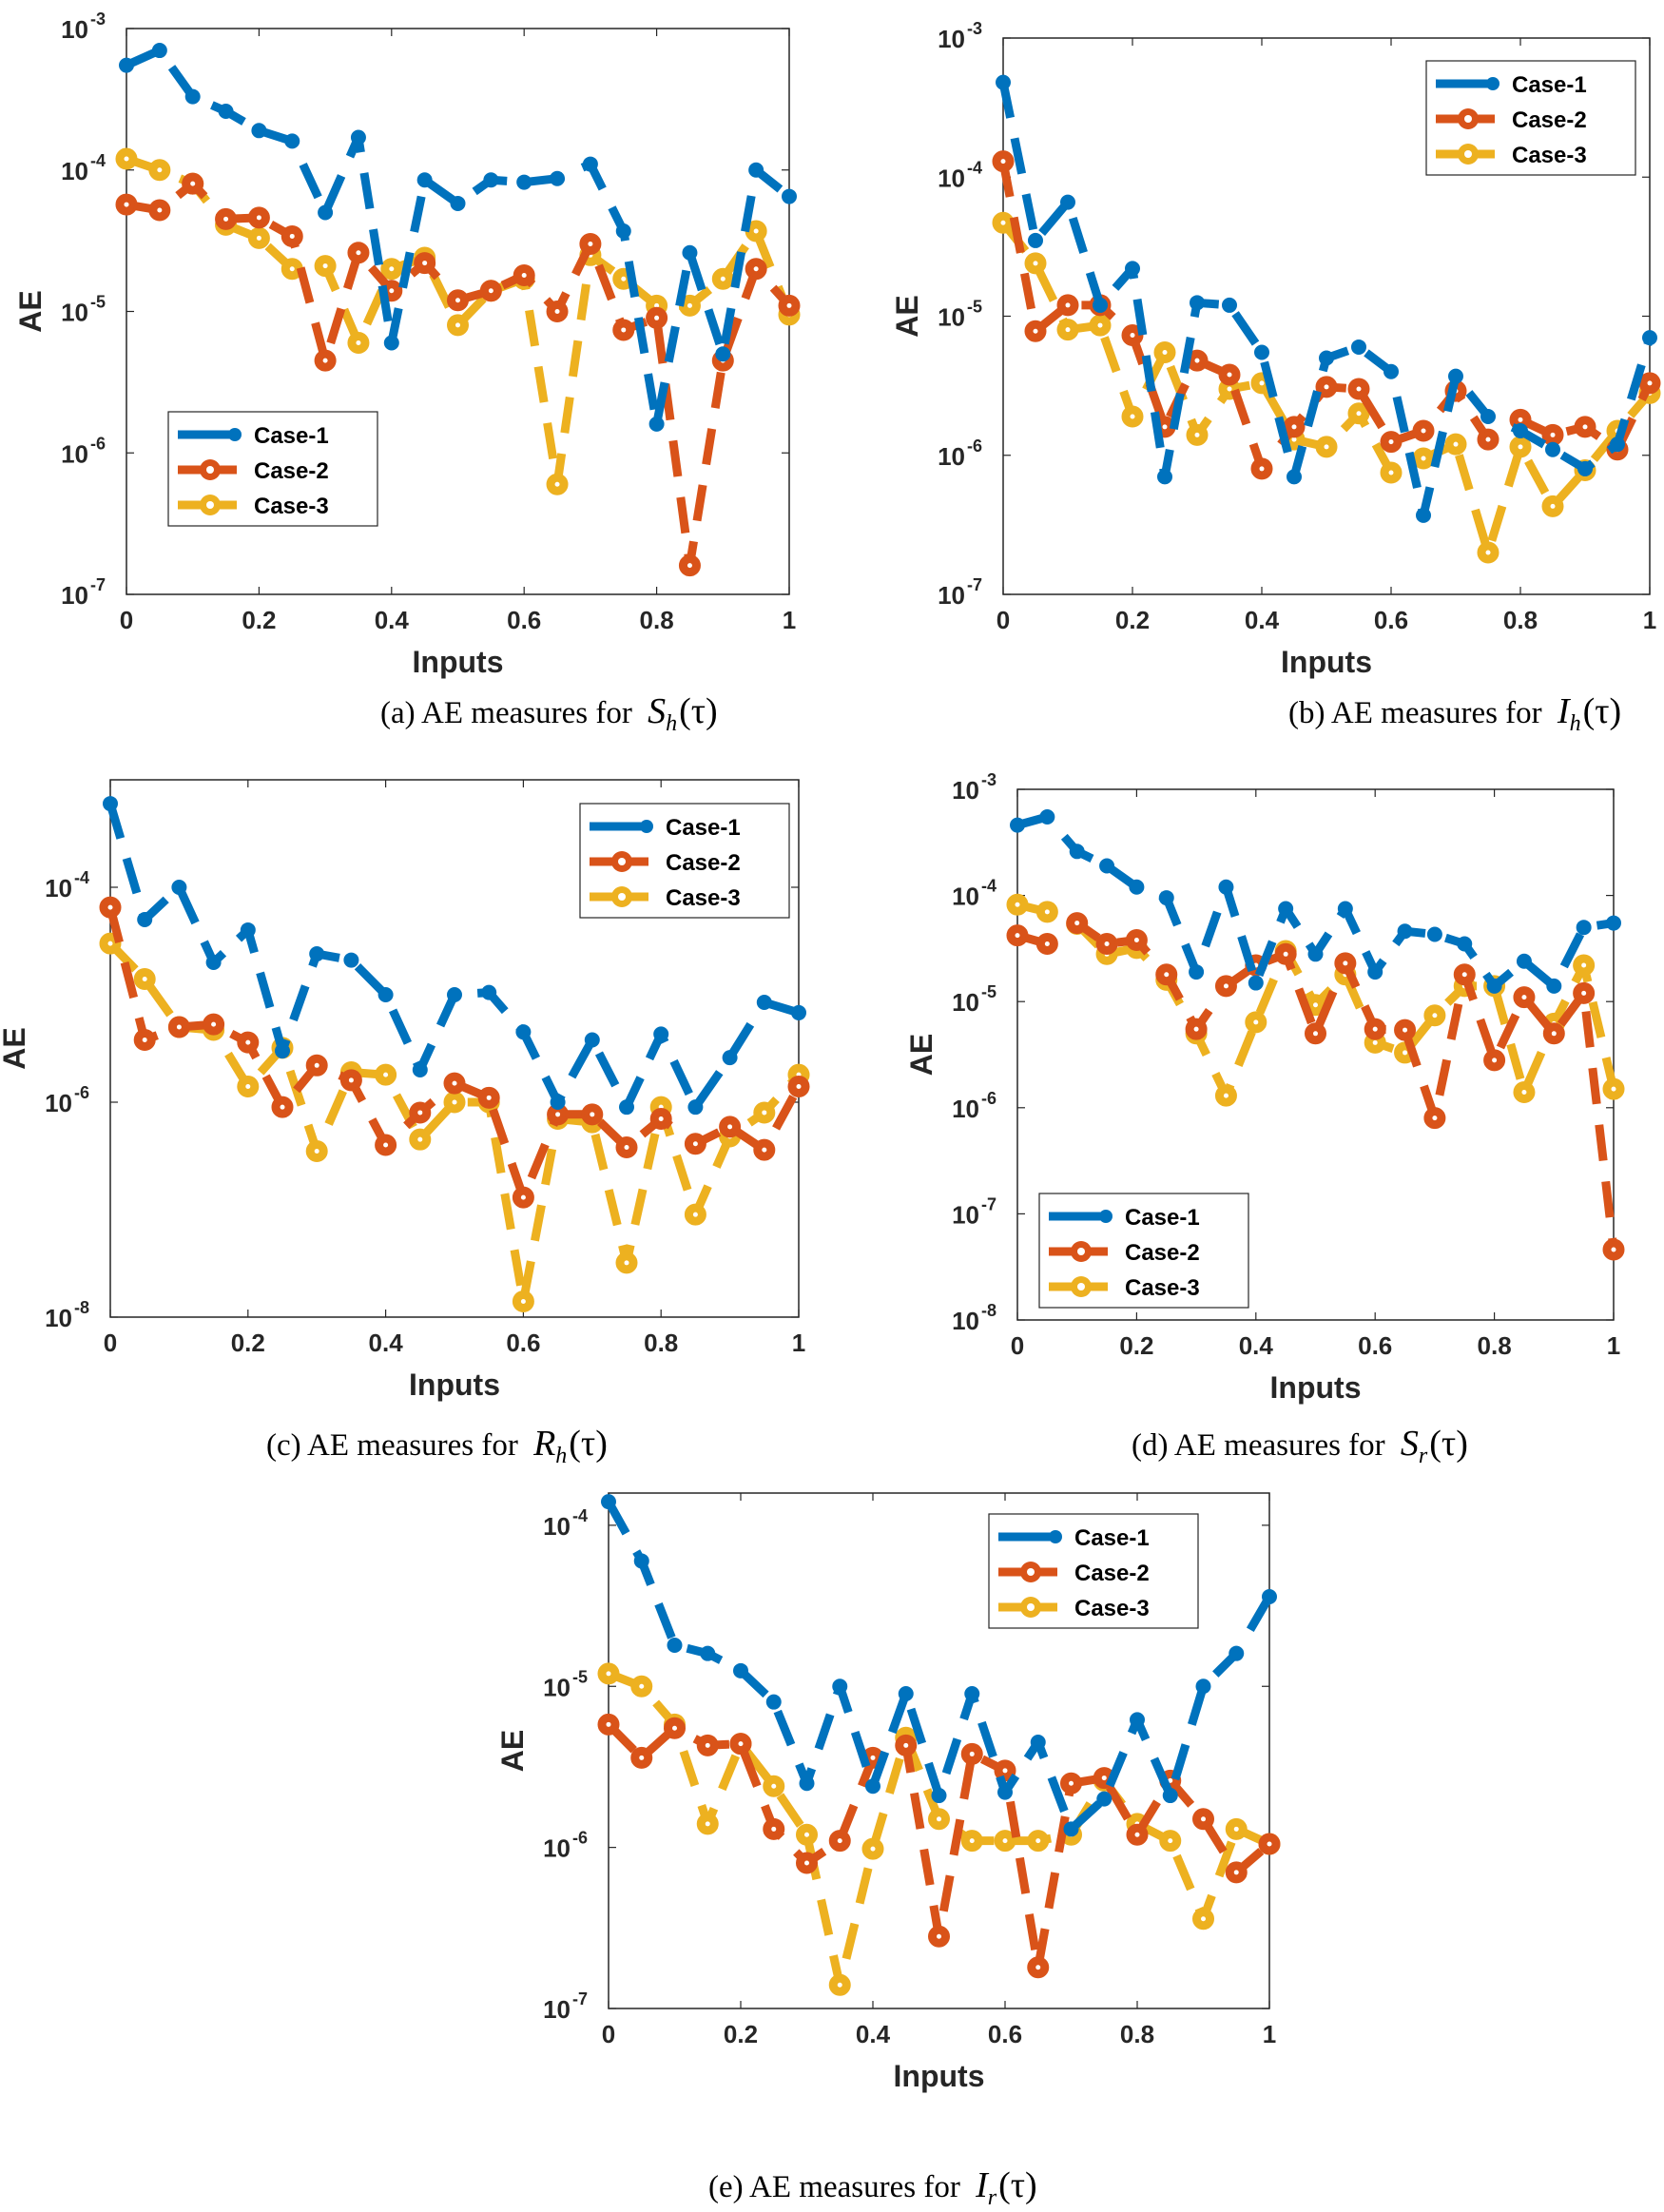 The width and height of the screenshot is (1664, 2212). I want to click on x-tick-label: 0.4, so click(386, 1343).